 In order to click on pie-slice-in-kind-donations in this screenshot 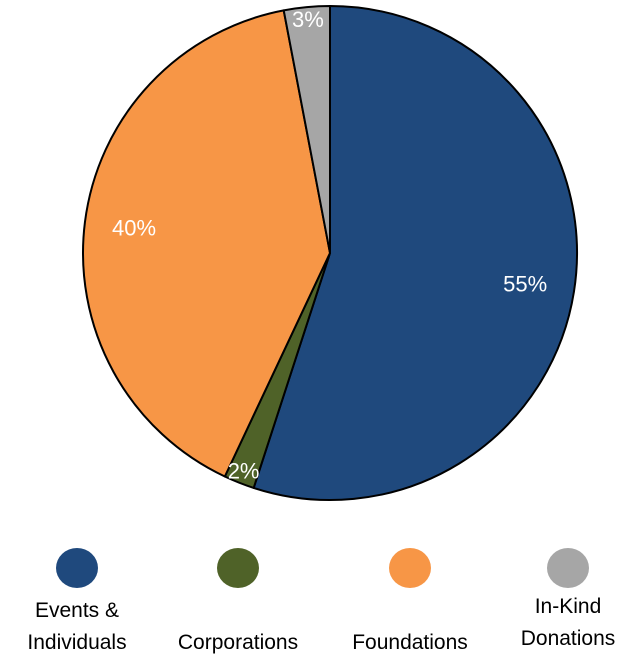, I will do `click(306, 129)`.